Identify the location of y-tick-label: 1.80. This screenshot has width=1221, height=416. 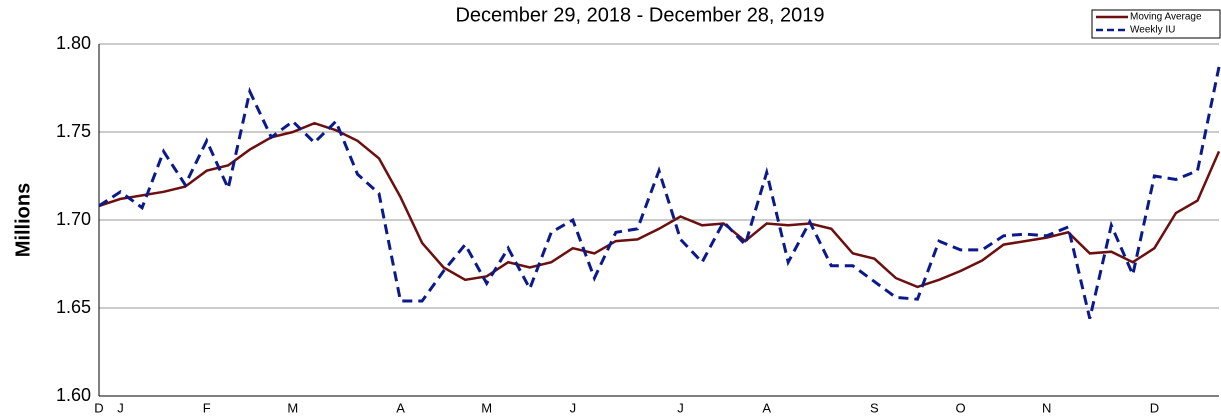
(73, 43).